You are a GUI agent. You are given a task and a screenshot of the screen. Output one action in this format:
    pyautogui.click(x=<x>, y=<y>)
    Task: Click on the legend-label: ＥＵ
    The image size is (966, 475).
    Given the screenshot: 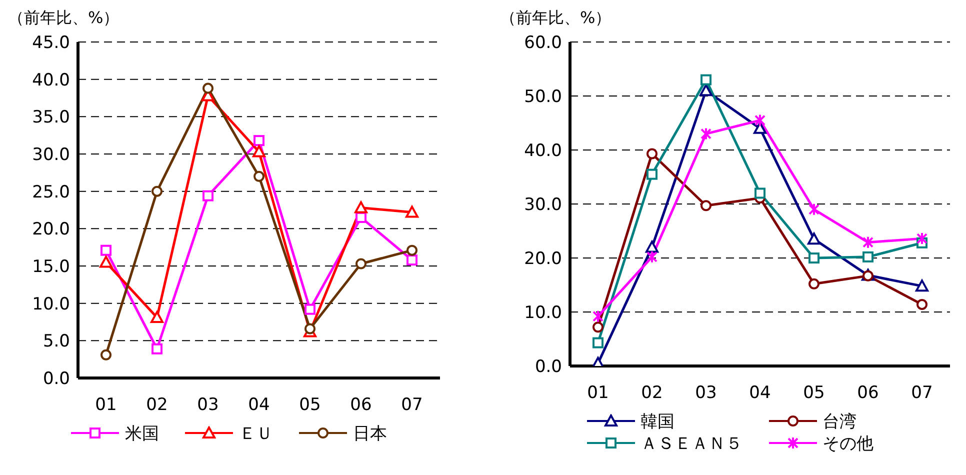 What is the action you would take?
    pyautogui.click(x=256, y=433)
    